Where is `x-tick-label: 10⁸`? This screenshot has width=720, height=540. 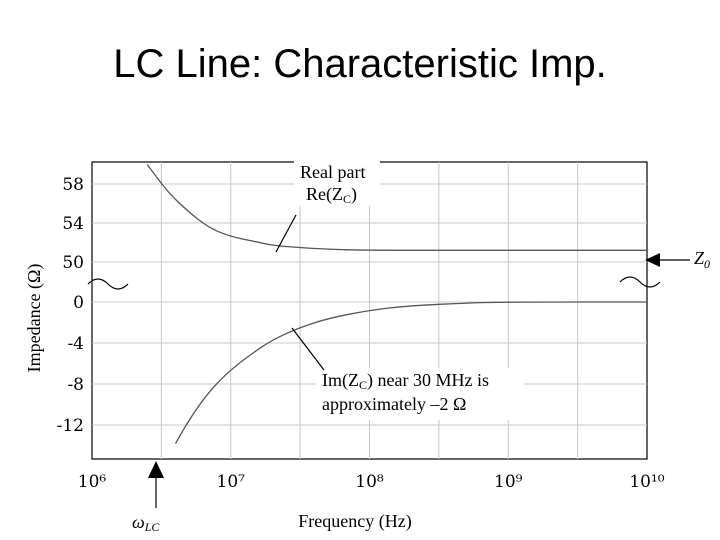 x-tick-label: 10⁸ is located at coordinates (369, 482).